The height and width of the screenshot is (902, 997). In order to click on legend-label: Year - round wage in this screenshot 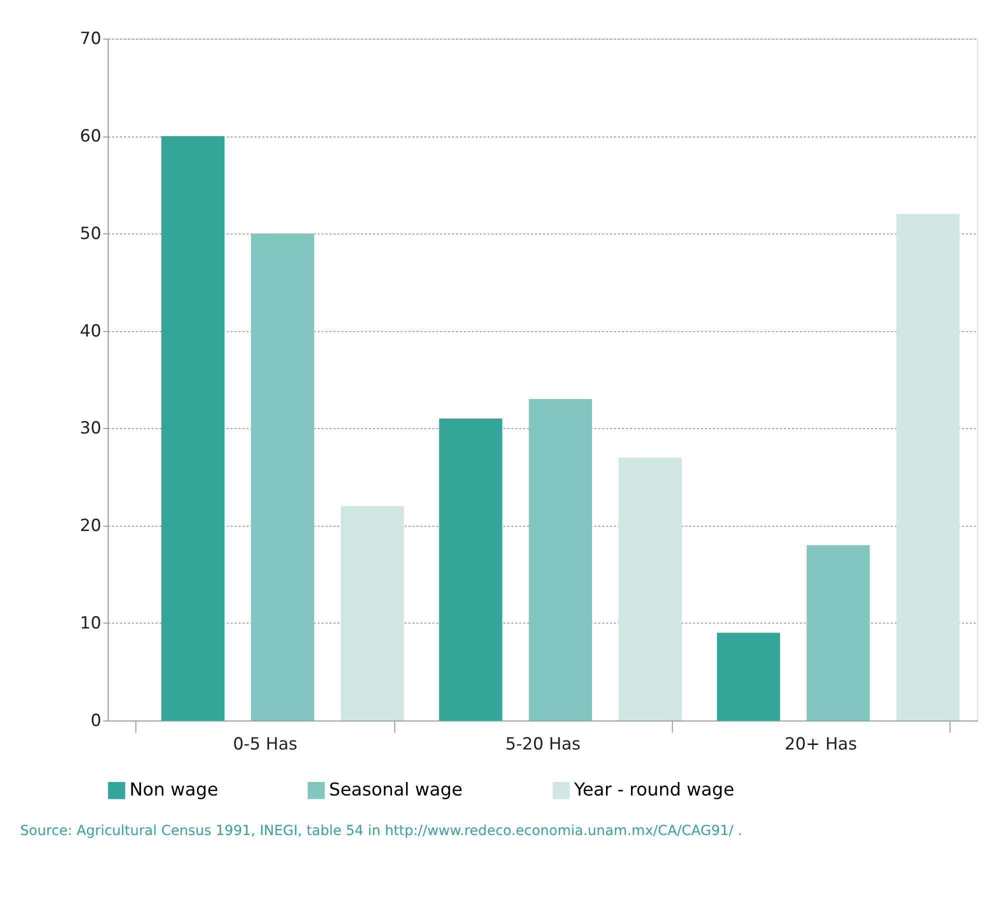, I will do `click(653, 790)`.